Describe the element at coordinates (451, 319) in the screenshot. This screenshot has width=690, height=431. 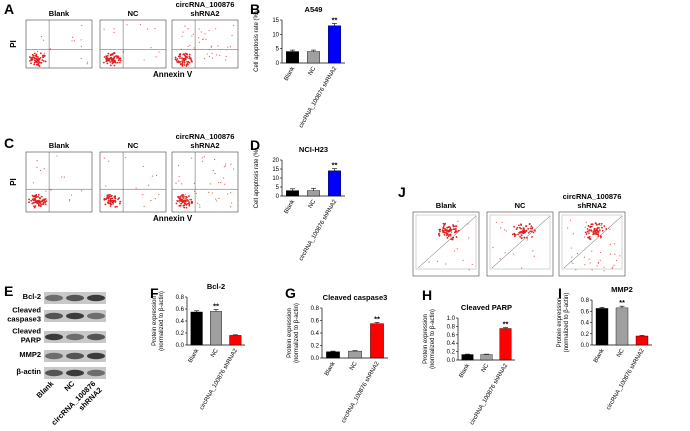
I see `y-tick-label: 1.0` at that location.